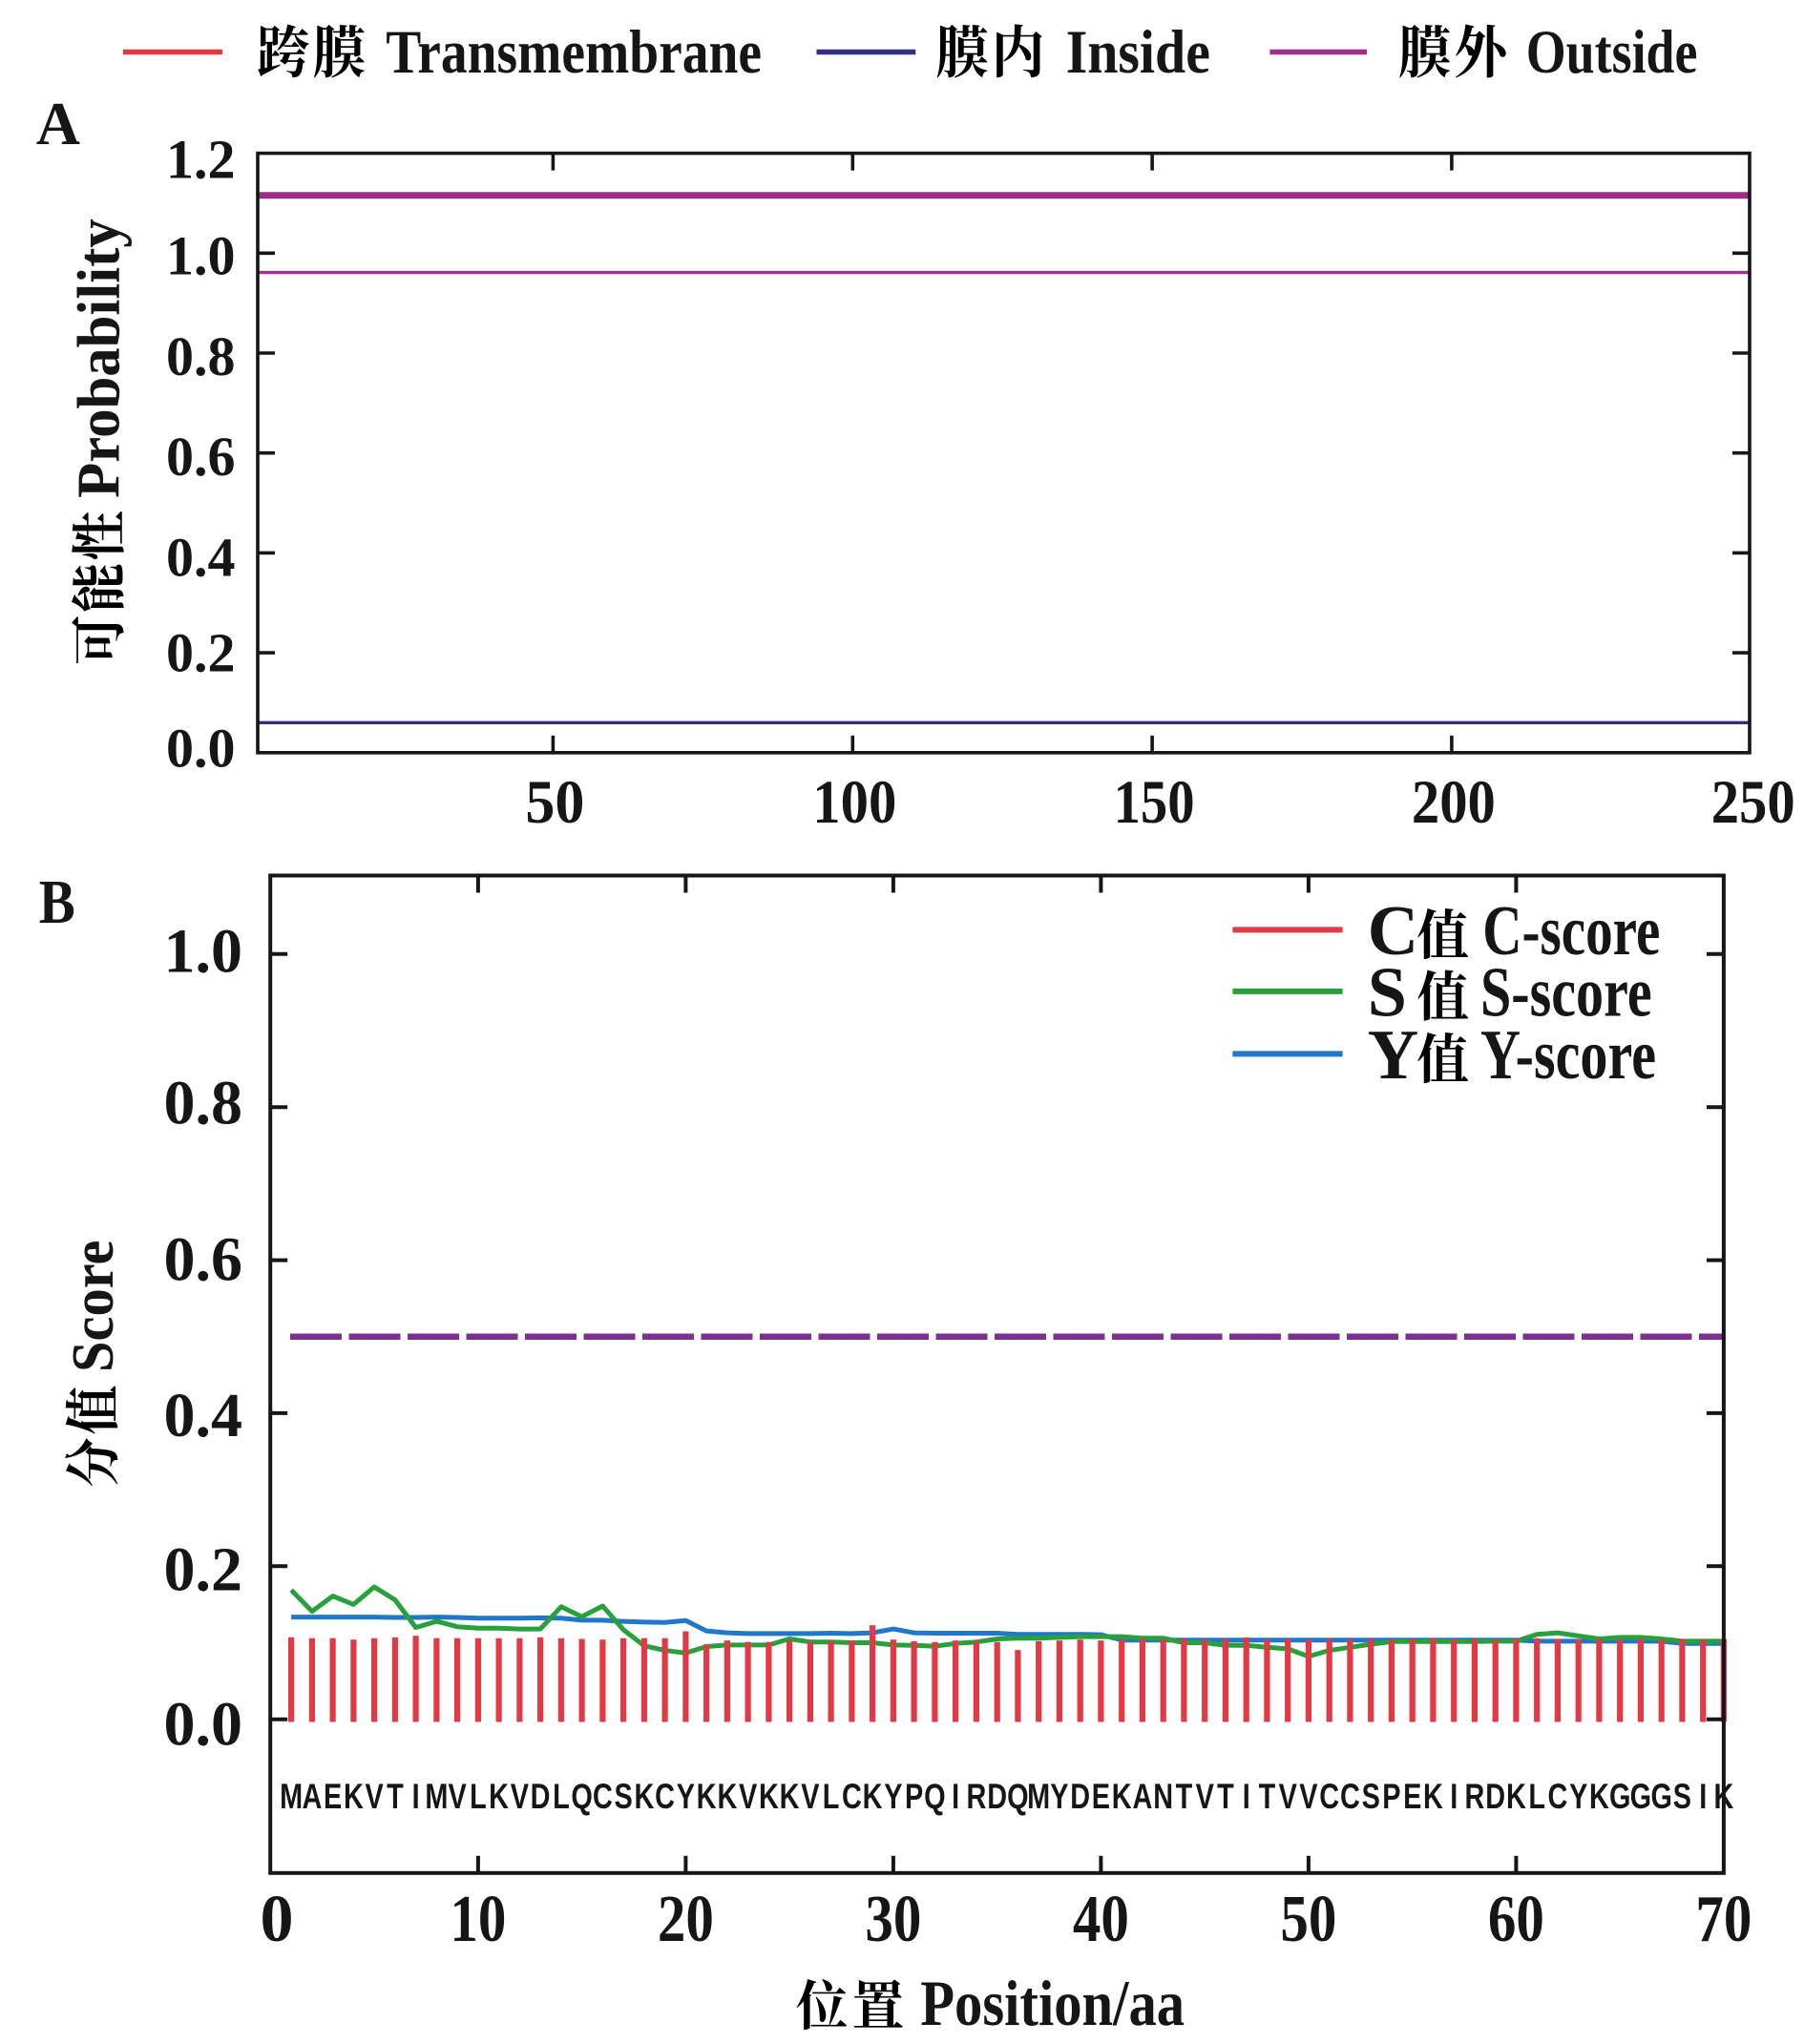 This screenshot has width=1804, height=2044. I want to click on svg-text: 100, so click(854, 802).